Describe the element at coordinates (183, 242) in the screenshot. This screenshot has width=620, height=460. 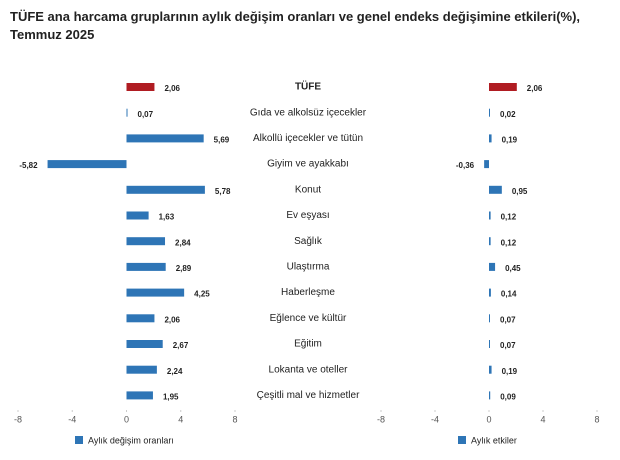
I see `value-label: 2,84` at that location.